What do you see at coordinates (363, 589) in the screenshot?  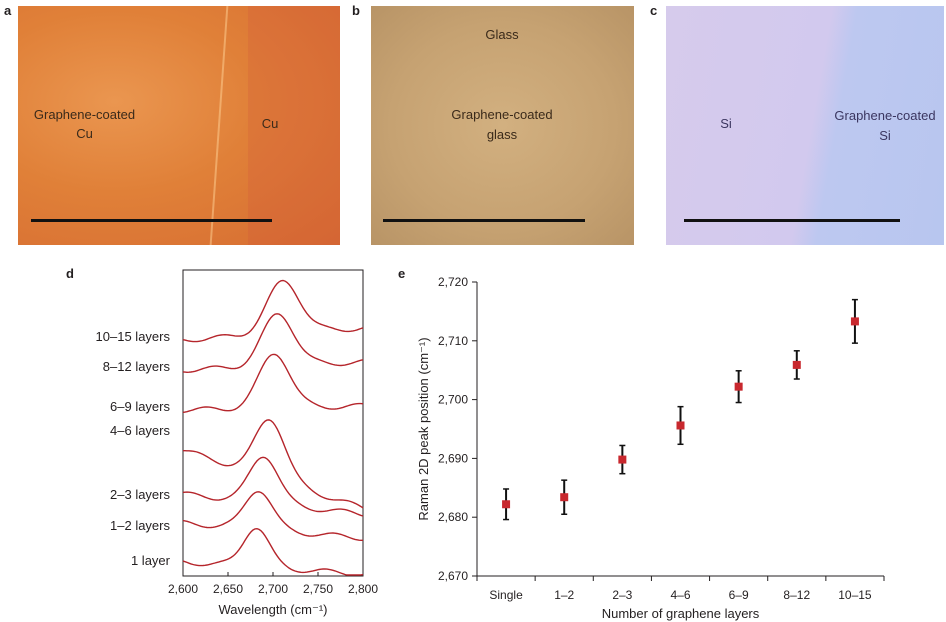 I see `x-tick-label: 2,800` at bounding box center [363, 589].